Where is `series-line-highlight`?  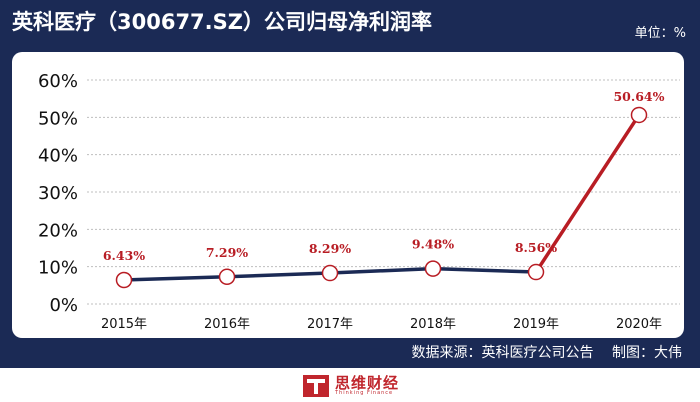
series-line-highlight is located at coordinates (587, 193).